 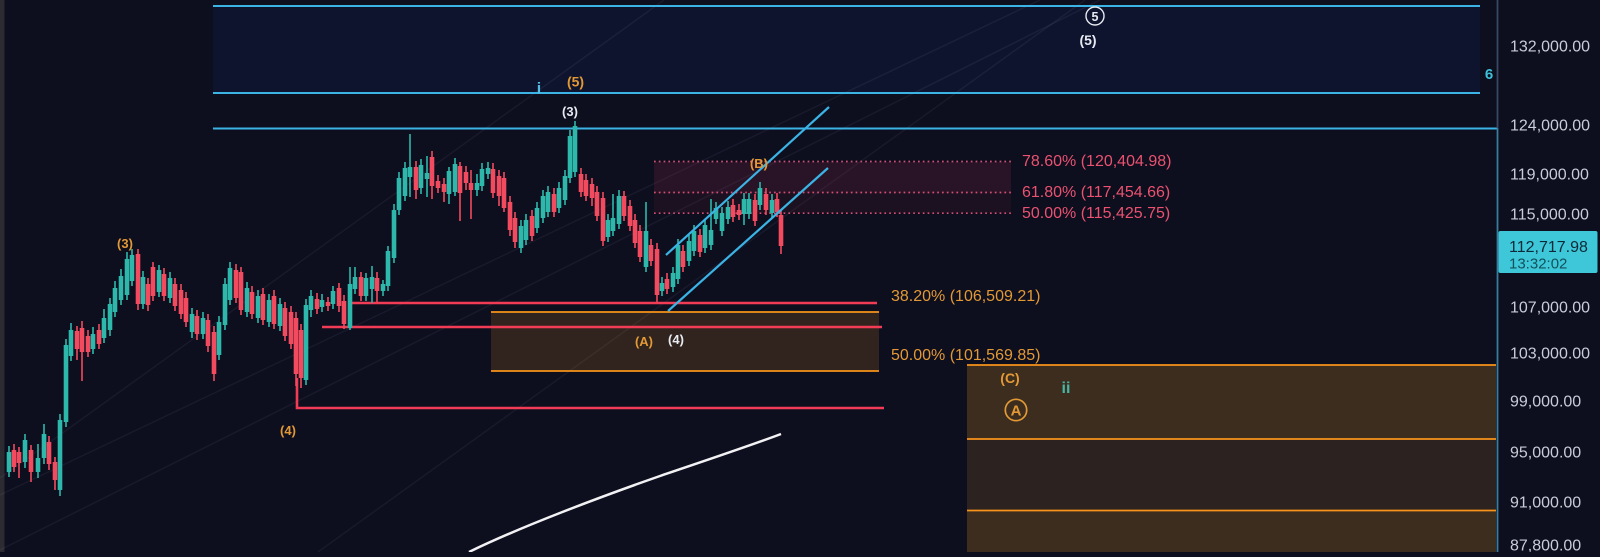 I want to click on svg-text: (B), so click(x=759, y=163).